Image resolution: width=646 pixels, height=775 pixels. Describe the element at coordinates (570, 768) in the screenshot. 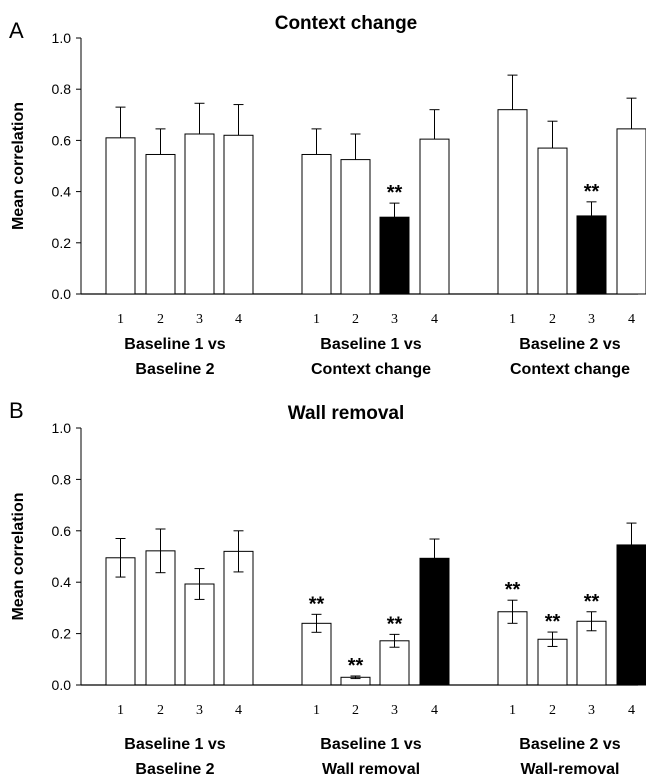

I see `group-label: Wall-removal` at that location.